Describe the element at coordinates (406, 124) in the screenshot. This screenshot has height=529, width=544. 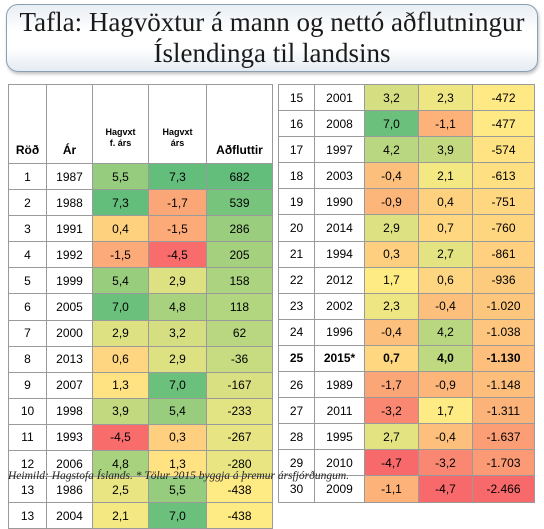
I see `table-row: 16 2008 7,0 -1,1 -477` at that location.